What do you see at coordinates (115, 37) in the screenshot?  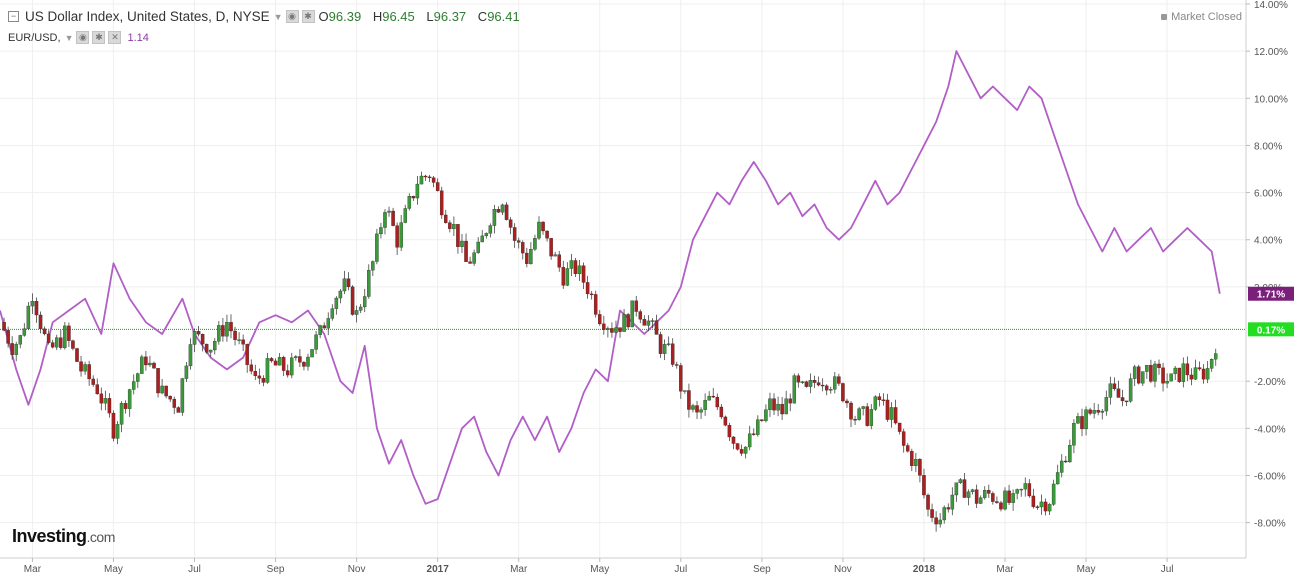 I see `close-icon: ✕` at bounding box center [115, 37].